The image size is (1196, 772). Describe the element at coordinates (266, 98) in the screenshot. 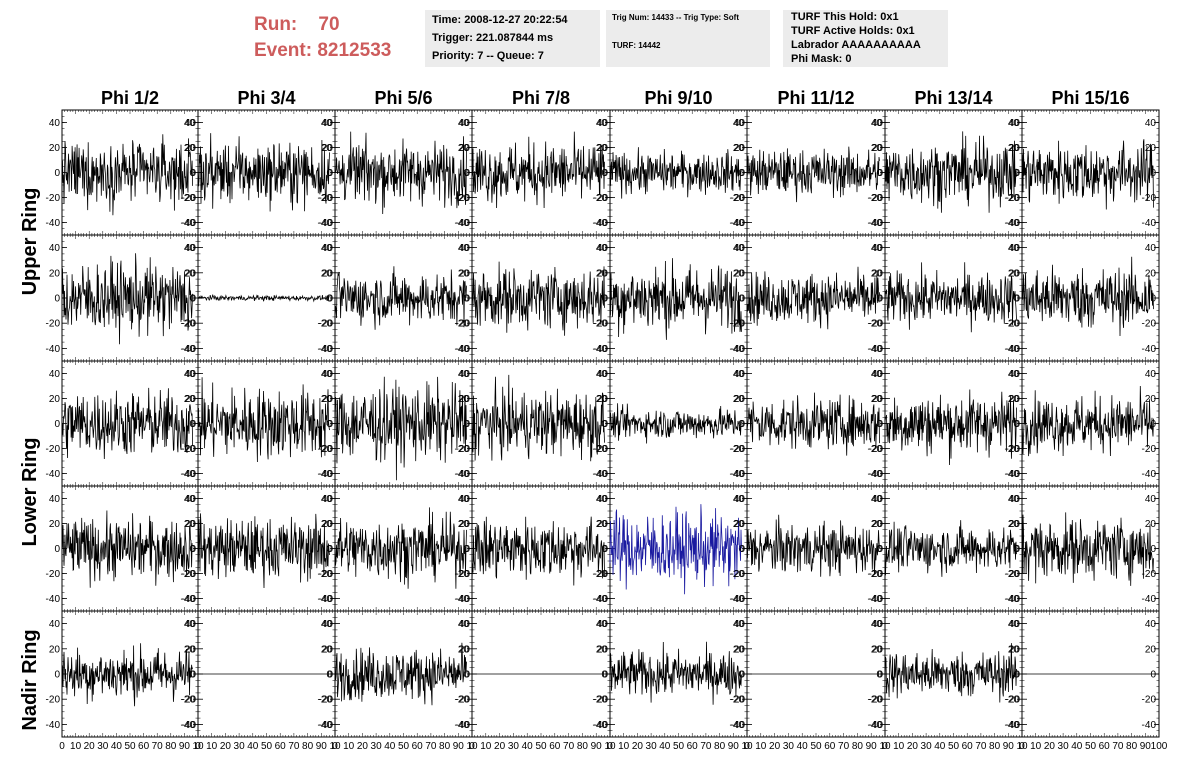

I see `column-title: Phi 3/4` at that location.